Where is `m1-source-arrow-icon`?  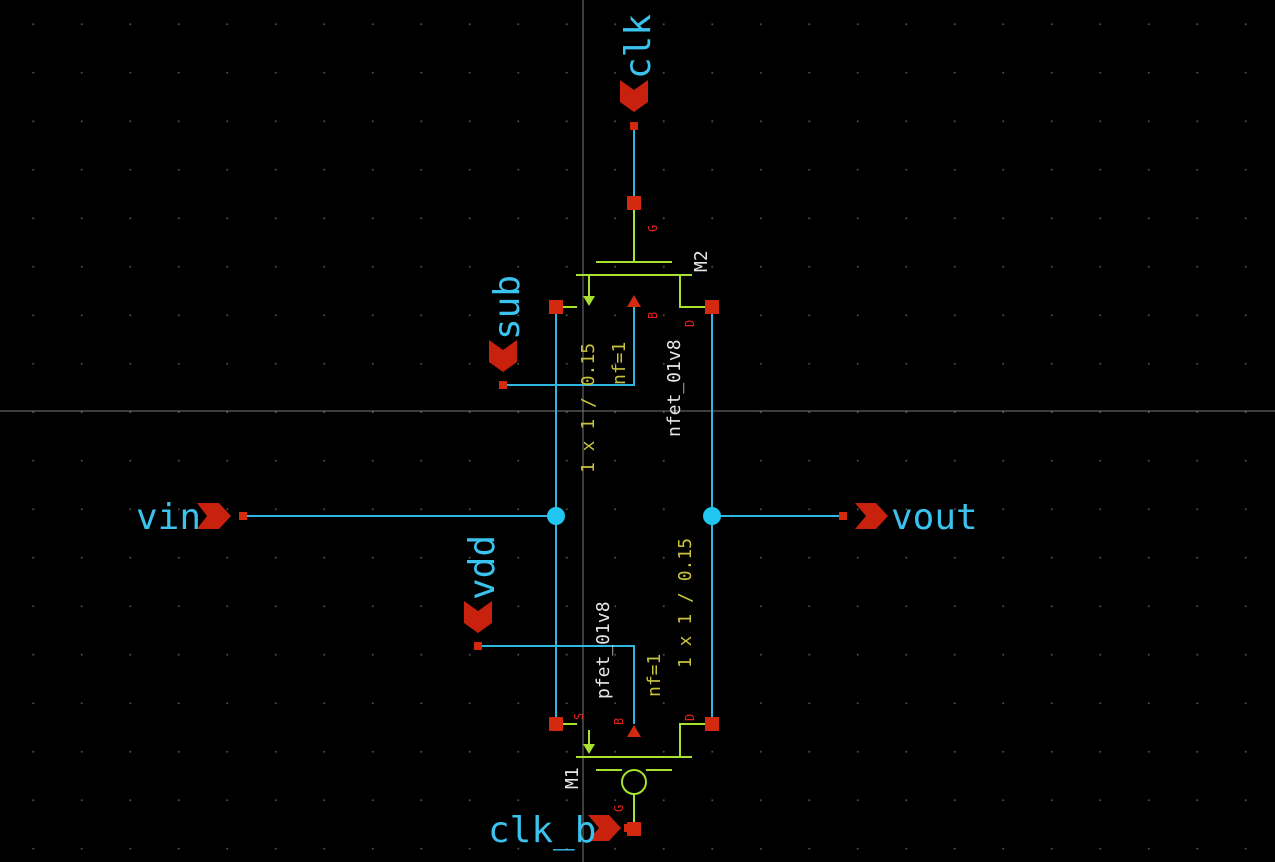 m1-source-arrow-icon is located at coordinates (589, 749).